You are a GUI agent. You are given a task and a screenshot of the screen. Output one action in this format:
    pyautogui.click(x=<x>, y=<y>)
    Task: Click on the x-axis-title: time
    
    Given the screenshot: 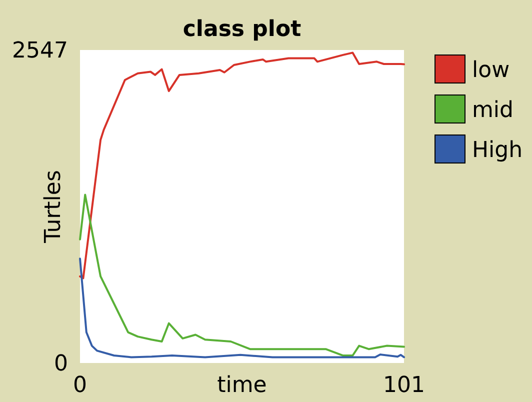 What is the action you would take?
    pyautogui.click(x=242, y=385)
    